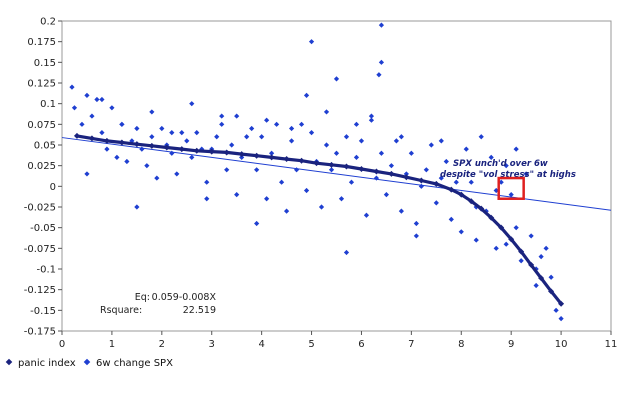 The width and height of the screenshot is (643, 404). I want to click on highlight-box, so click(511, 188).